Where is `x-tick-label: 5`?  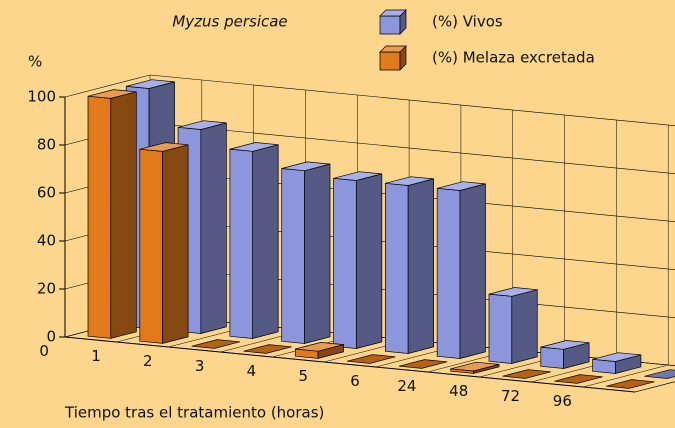
x-tick-label: 5 is located at coordinates (303, 376).